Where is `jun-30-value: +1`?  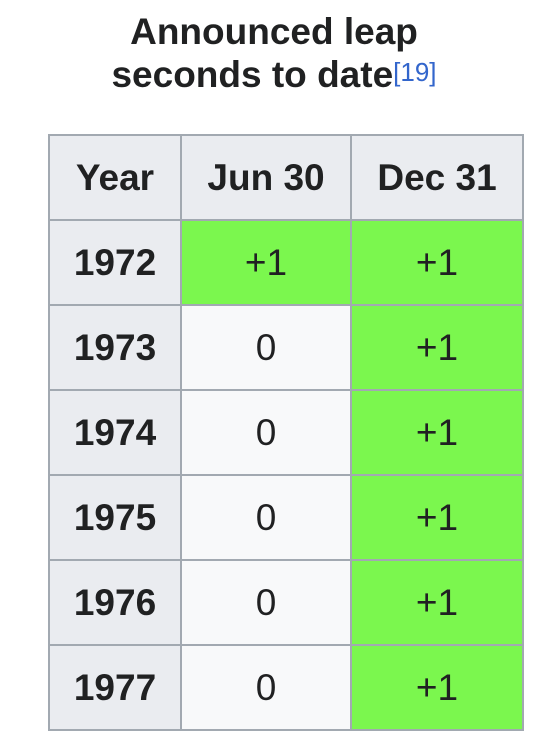 jun-30-value: +1 is located at coordinates (266, 262).